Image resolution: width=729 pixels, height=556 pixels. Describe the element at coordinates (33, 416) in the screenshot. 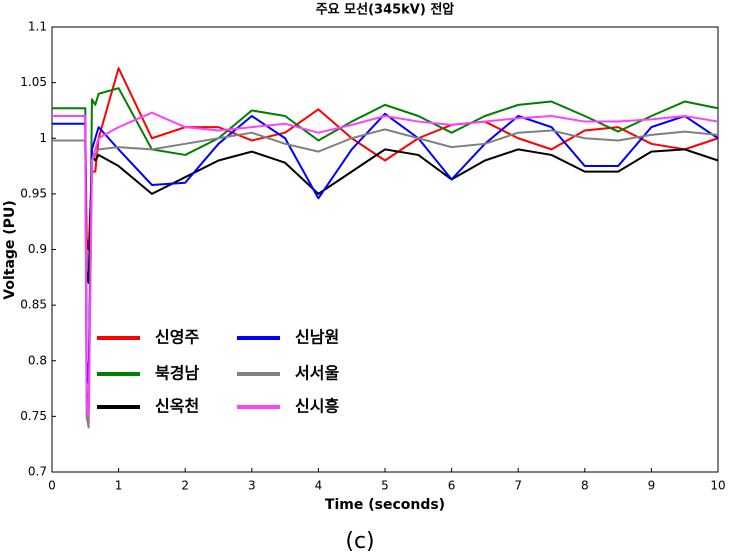

I see `y-tick-label: 0.75` at that location.